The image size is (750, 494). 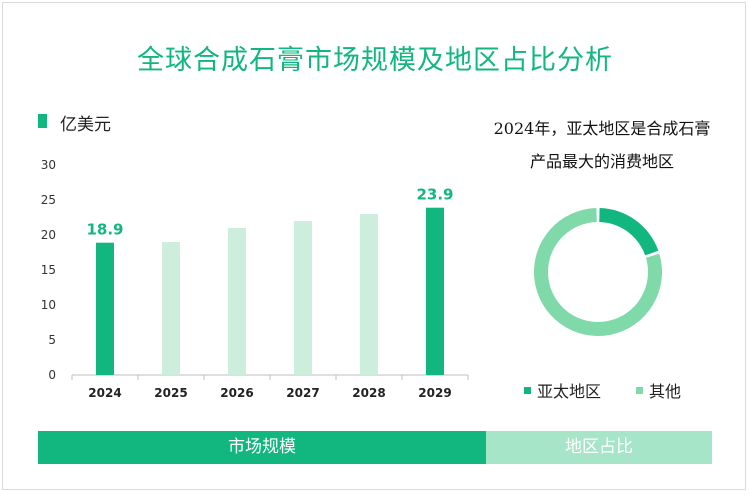 I want to click on legend-item-other: 其他, so click(x=658, y=390).